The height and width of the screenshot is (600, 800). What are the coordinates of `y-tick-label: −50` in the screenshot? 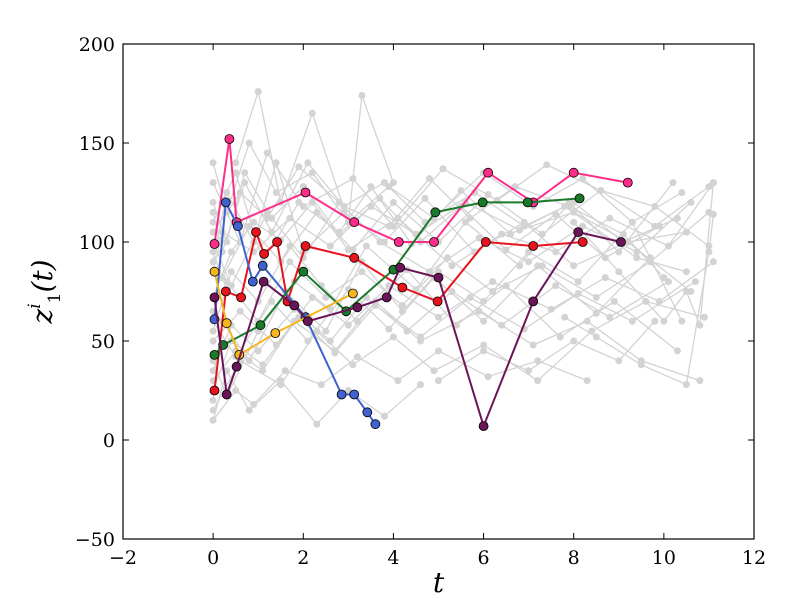 It's located at (95, 540).